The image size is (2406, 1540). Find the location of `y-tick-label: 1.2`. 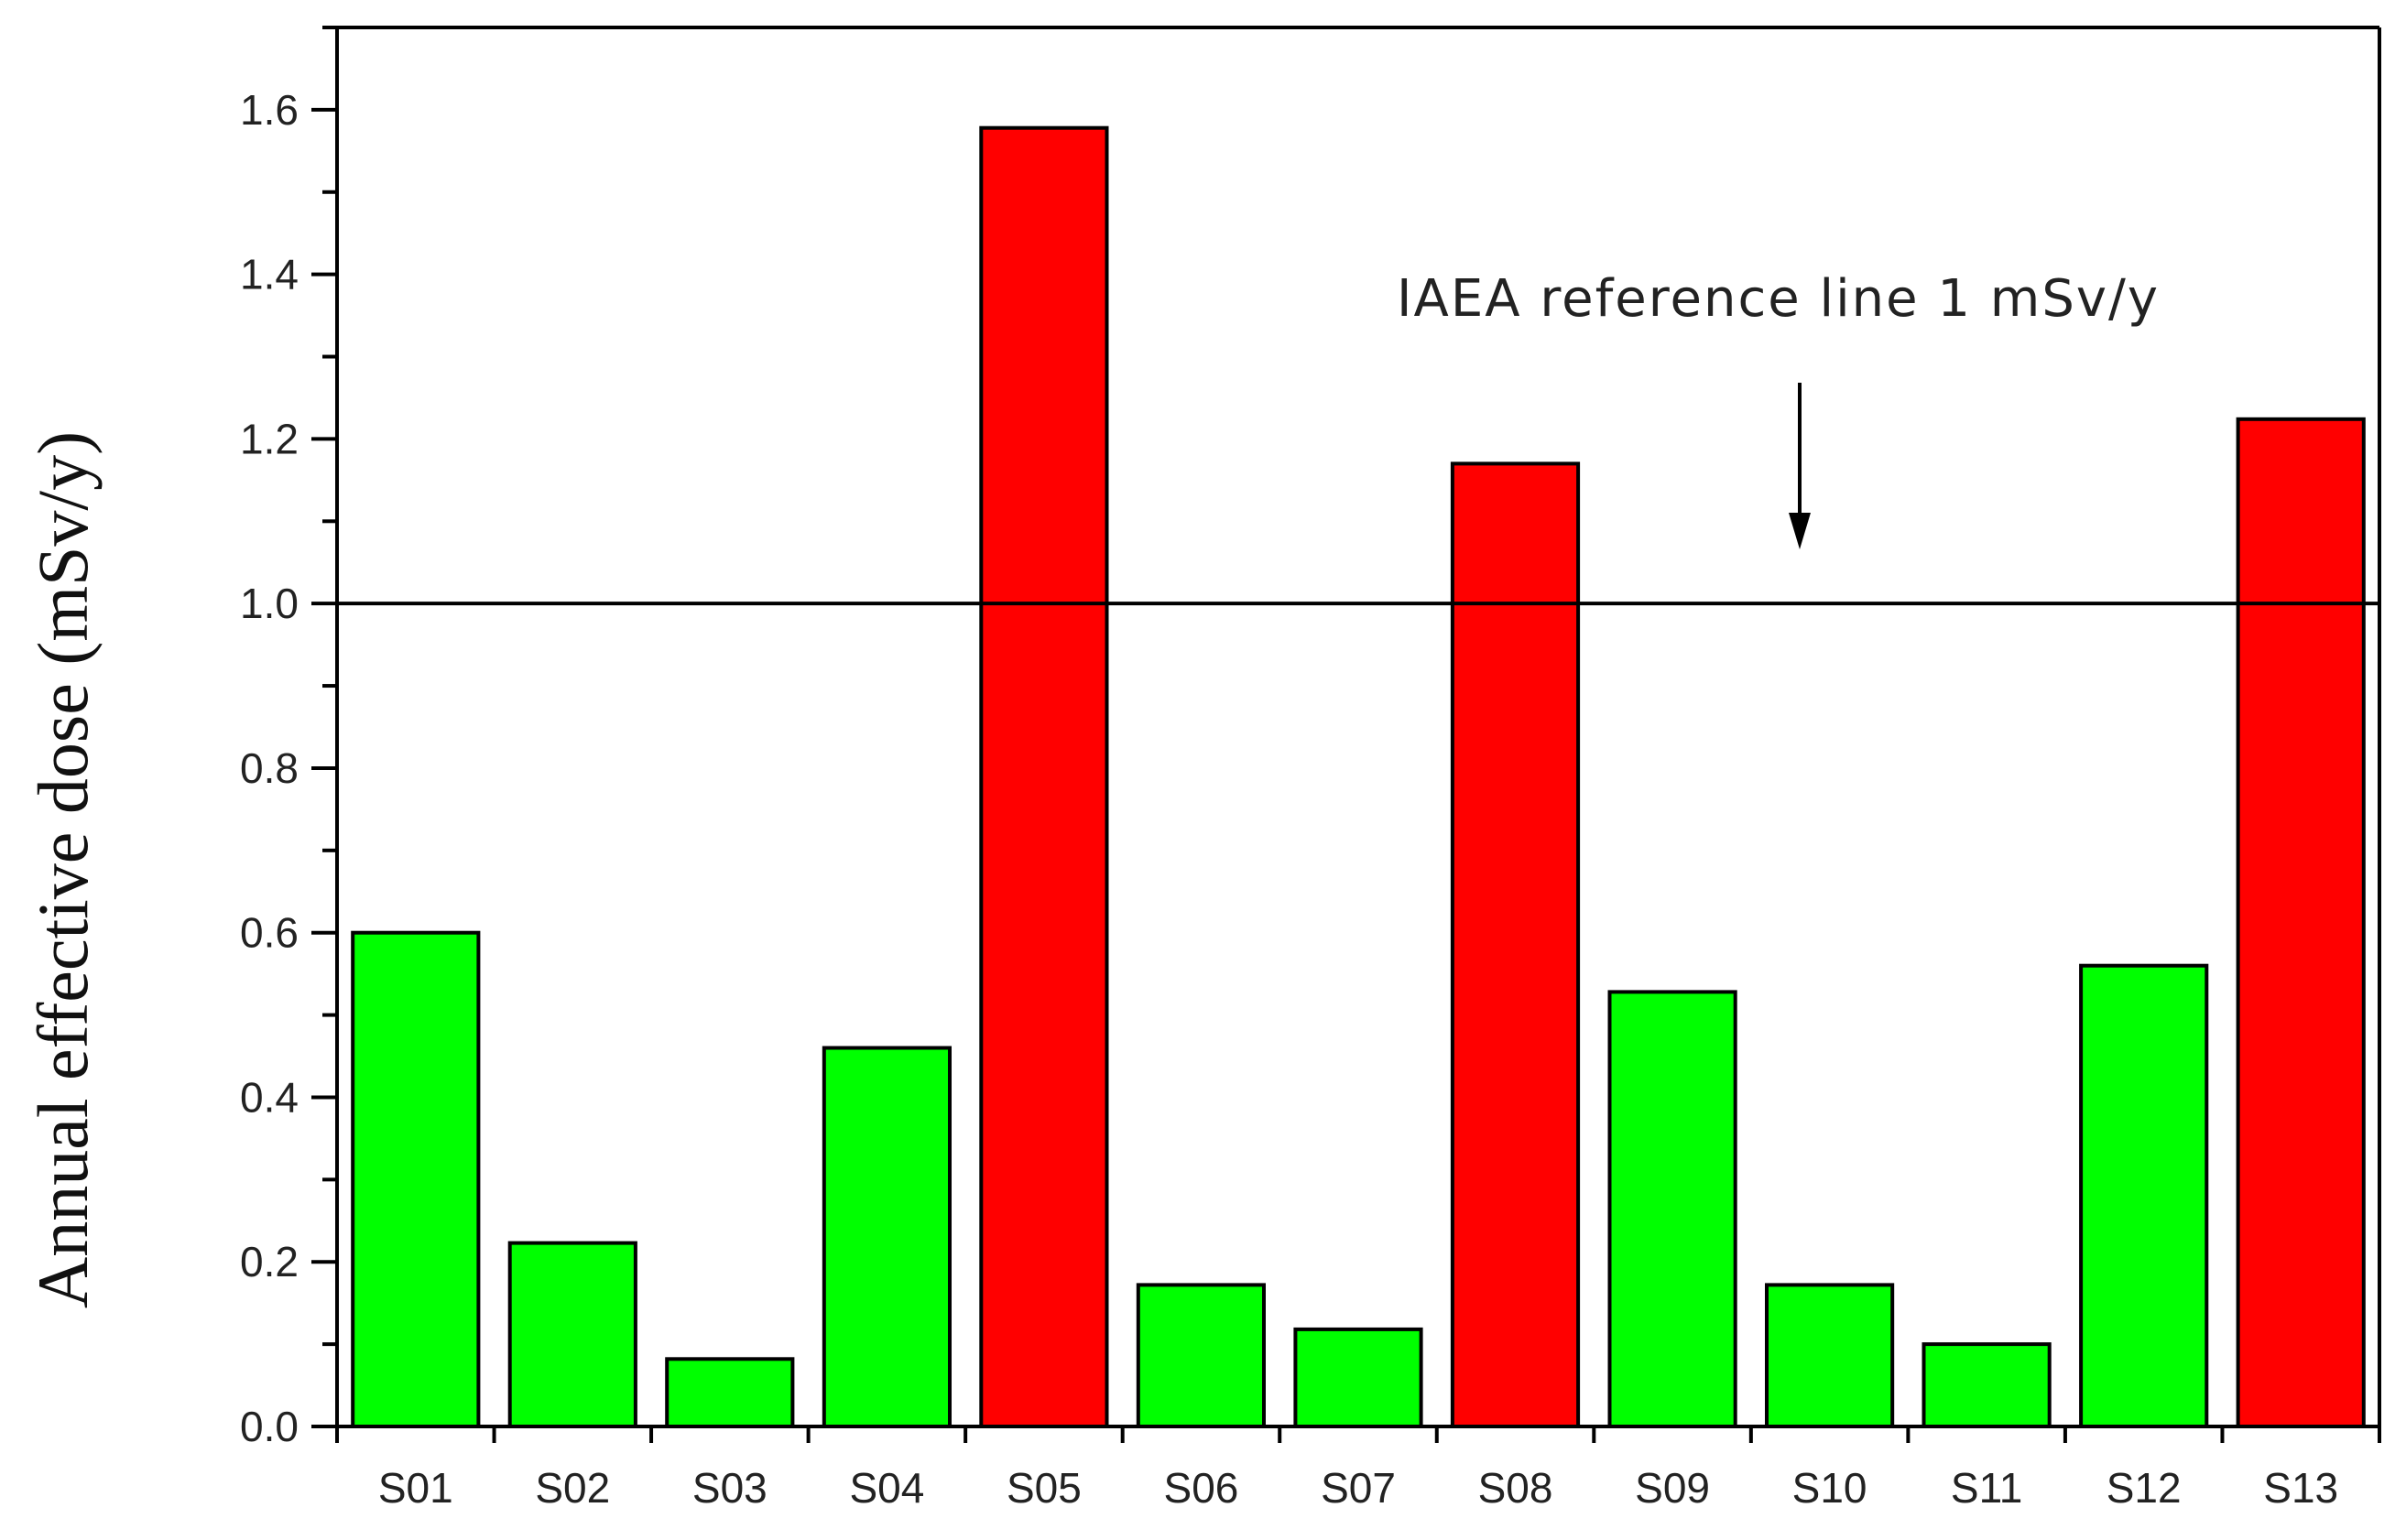

y-tick-label: 1.2 is located at coordinates (269, 438).